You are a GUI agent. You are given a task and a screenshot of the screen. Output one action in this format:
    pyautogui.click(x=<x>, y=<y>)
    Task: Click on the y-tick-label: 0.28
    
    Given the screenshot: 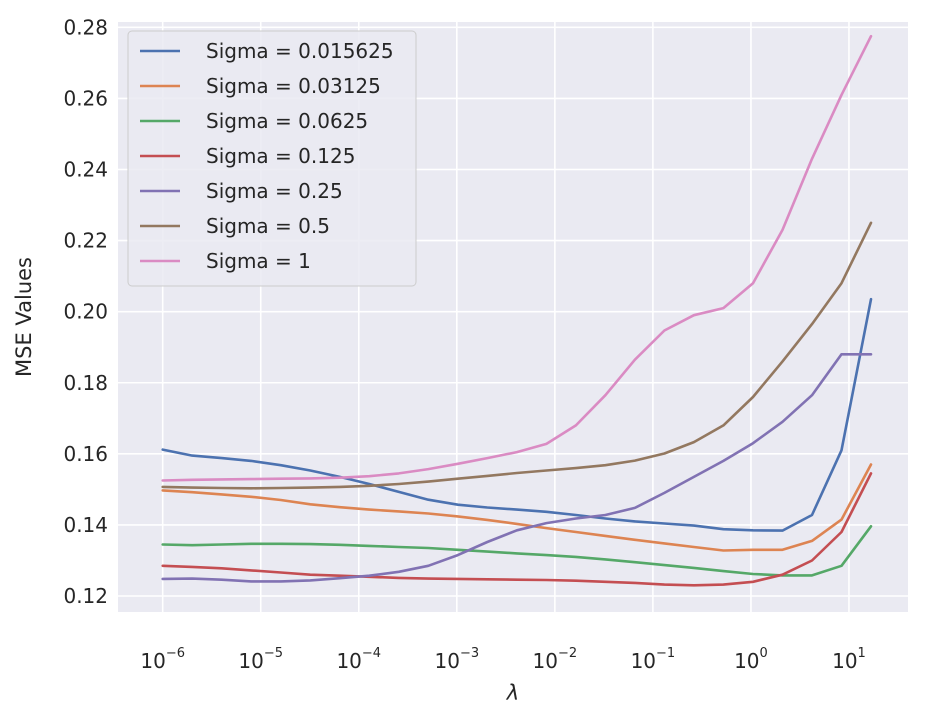 What is the action you would take?
    pyautogui.click(x=85, y=27)
    